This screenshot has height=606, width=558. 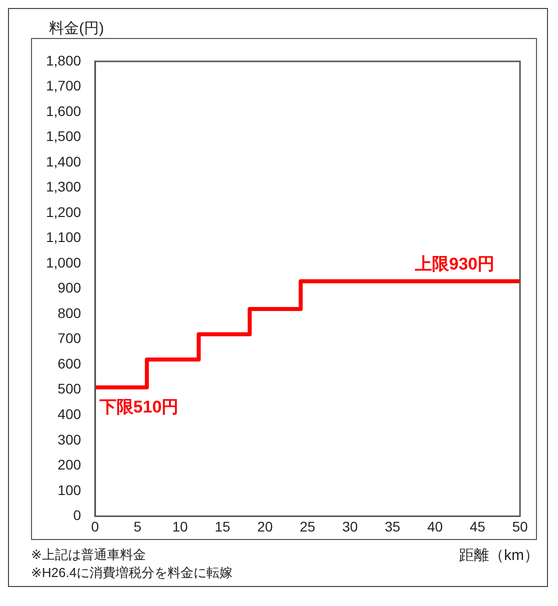 What do you see at coordinates (265, 526) in the screenshot?
I see `x-tick-label: 20` at bounding box center [265, 526].